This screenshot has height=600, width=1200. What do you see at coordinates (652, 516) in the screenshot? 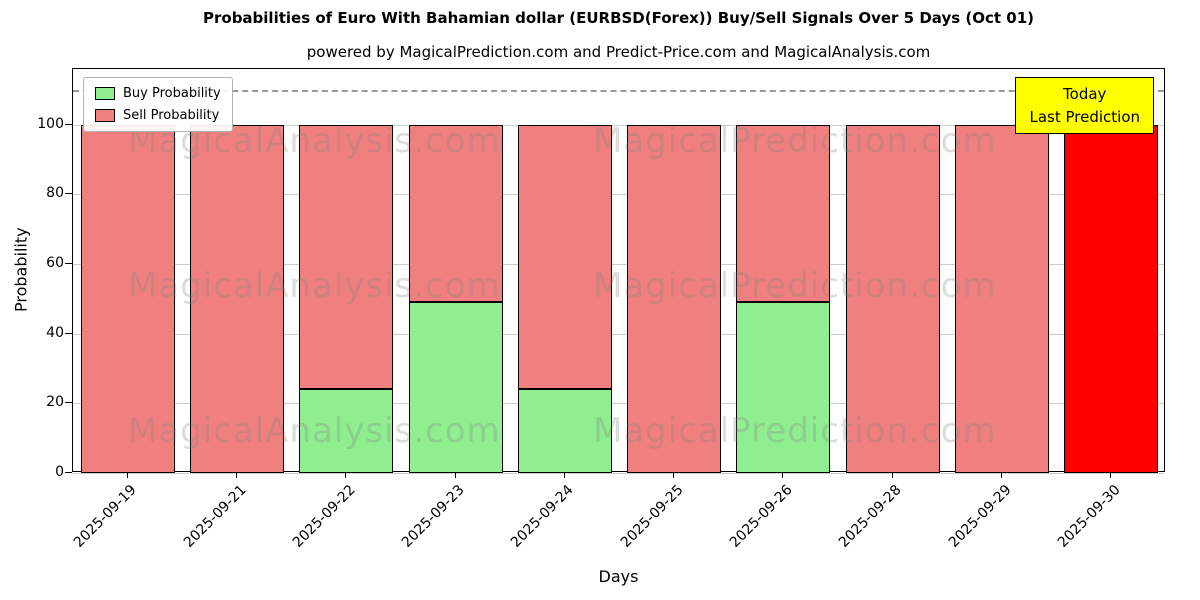
I see `x-tick-label: 2025-09-25` at bounding box center [652, 516].